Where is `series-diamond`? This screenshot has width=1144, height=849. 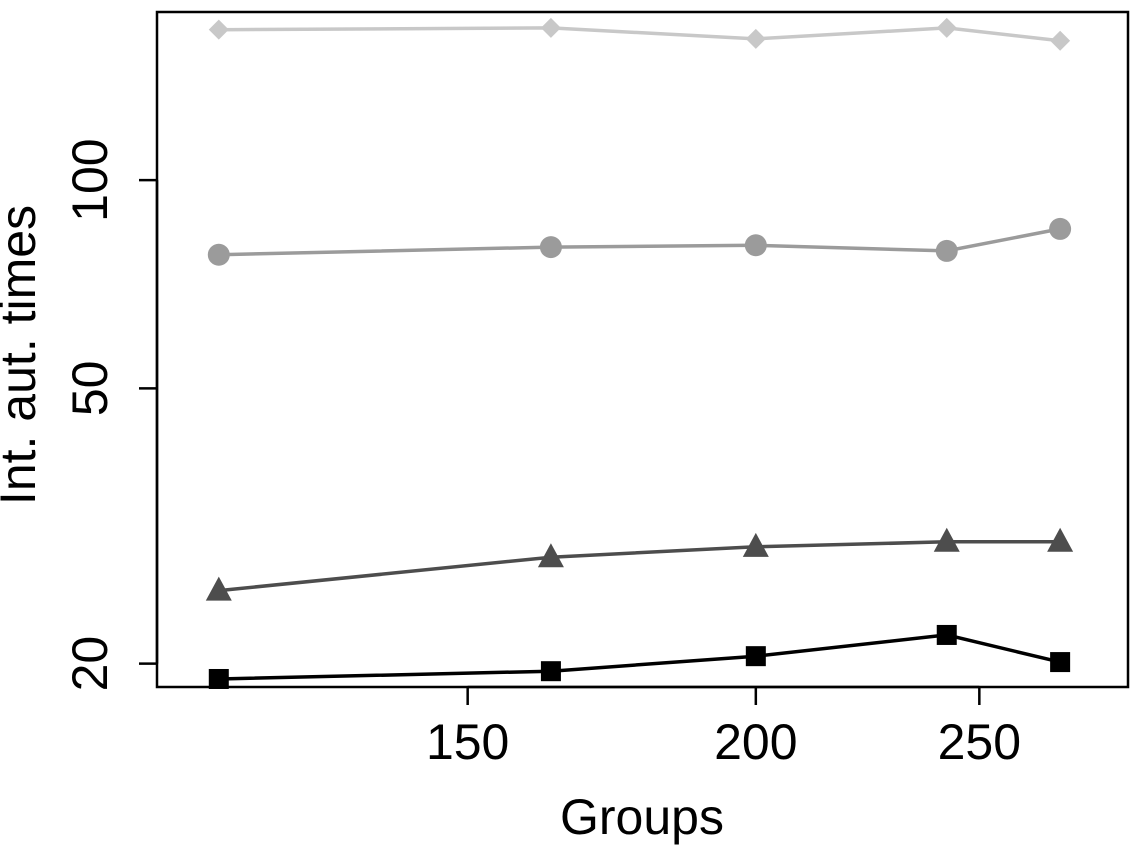 series-diamond is located at coordinates (639, 34).